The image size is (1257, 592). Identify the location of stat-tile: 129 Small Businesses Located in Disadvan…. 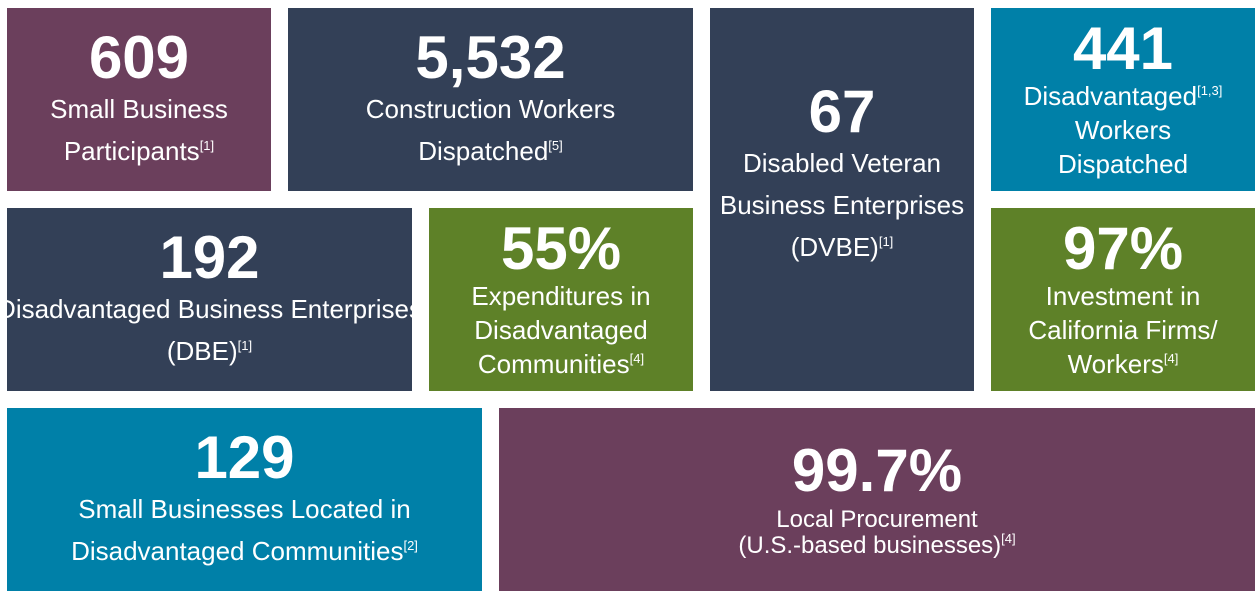
(244, 499).